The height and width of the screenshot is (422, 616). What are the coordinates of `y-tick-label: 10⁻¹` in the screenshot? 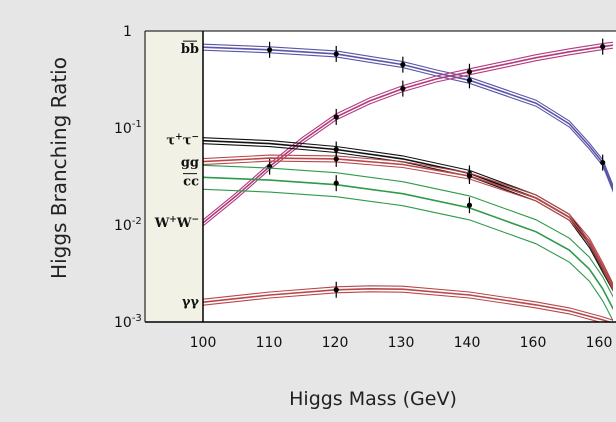 It's located at (128, 128).